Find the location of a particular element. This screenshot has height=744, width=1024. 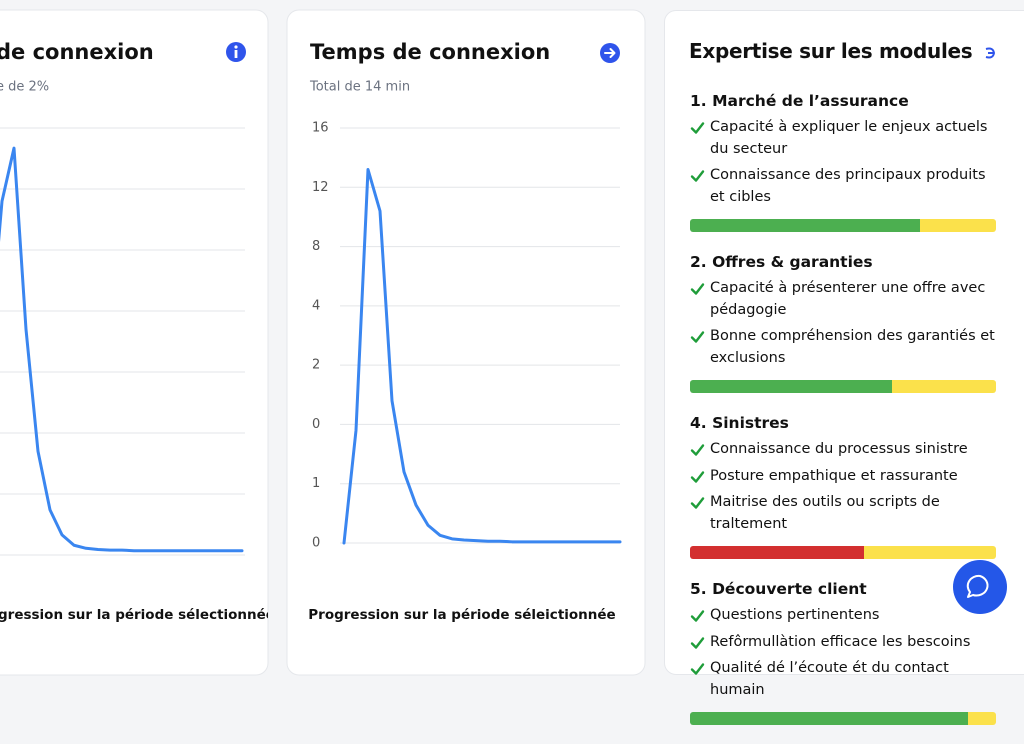

y-tick-label: 4 is located at coordinates (316, 305).